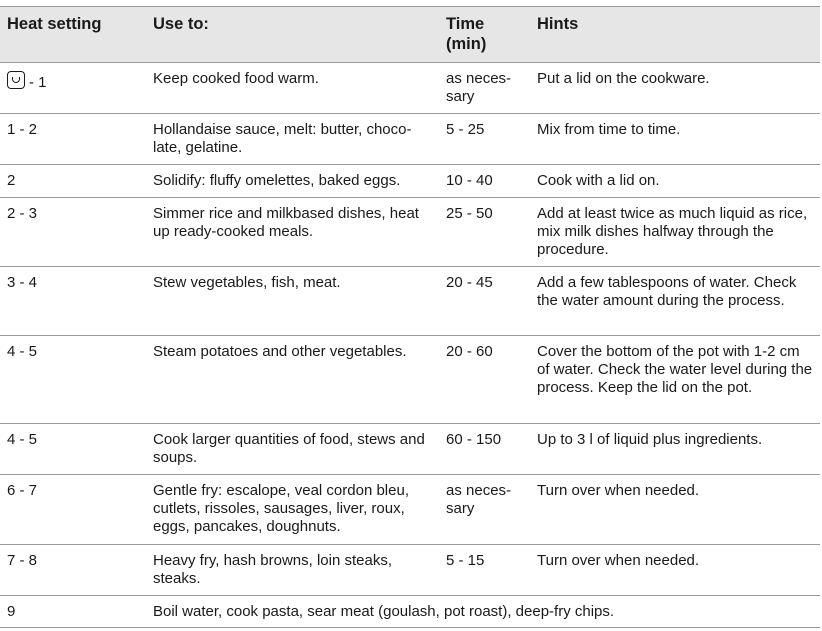  What do you see at coordinates (484, 181) in the screenshot?
I see `time-cell: 10 - 40` at bounding box center [484, 181].